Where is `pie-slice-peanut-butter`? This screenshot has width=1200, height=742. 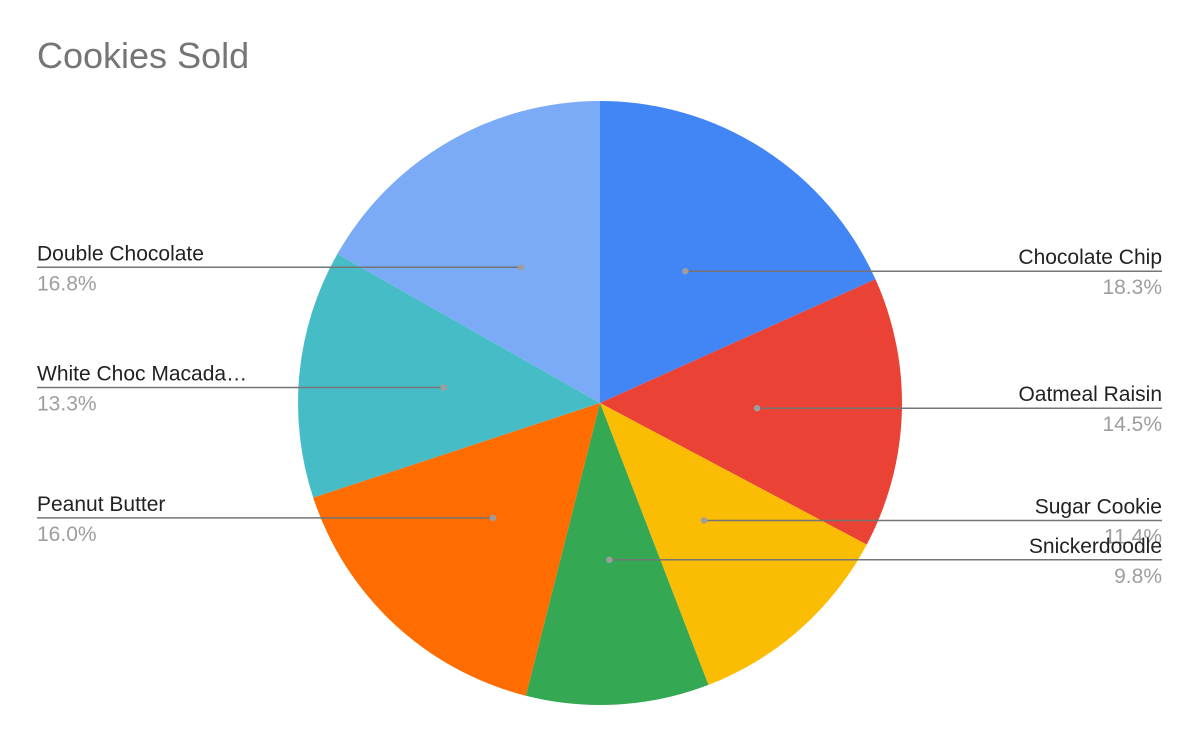 pie-slice-peanut-butter is located at coordinates (456, 549).